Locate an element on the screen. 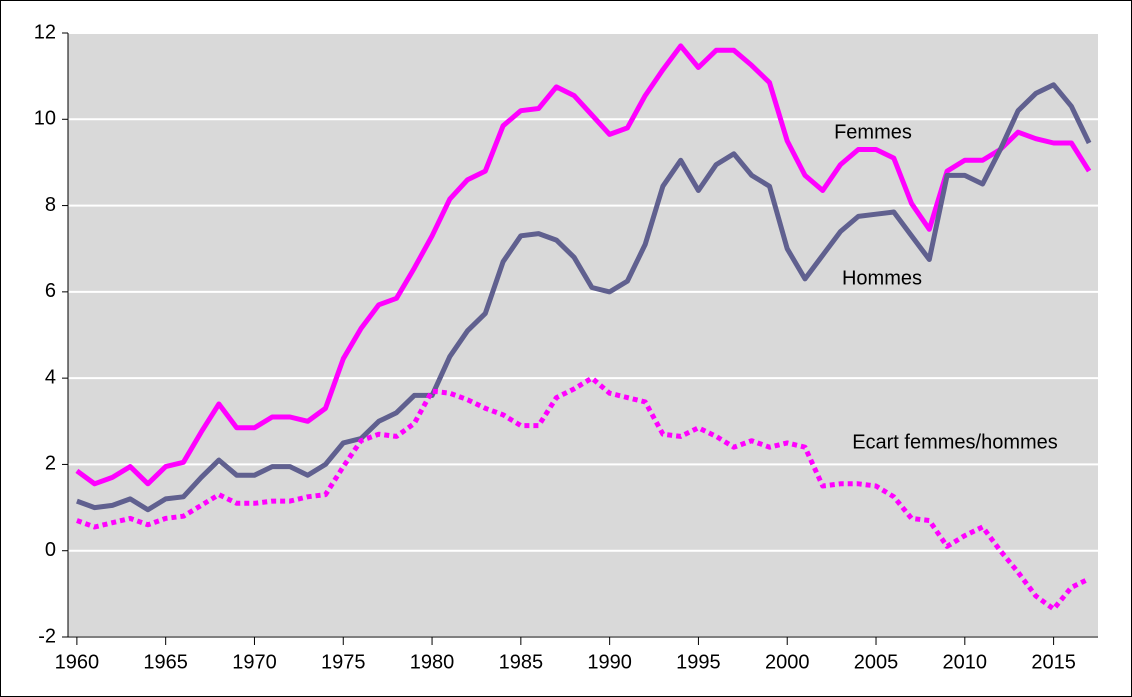  x-tick-label: 1985 is located at coordinates (521, 662).